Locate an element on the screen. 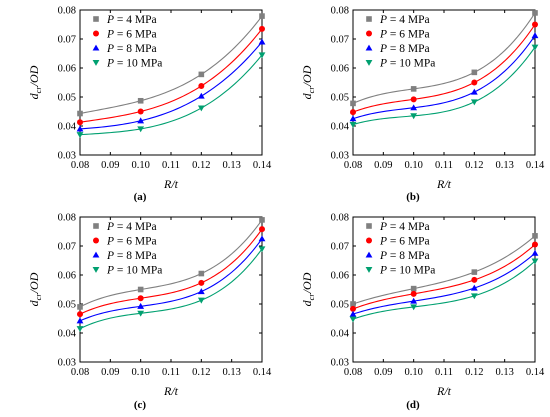 The height and width of the screenshot is (417, 550). legend-label: P = 6 MPa is located at coordinates (404, 35).